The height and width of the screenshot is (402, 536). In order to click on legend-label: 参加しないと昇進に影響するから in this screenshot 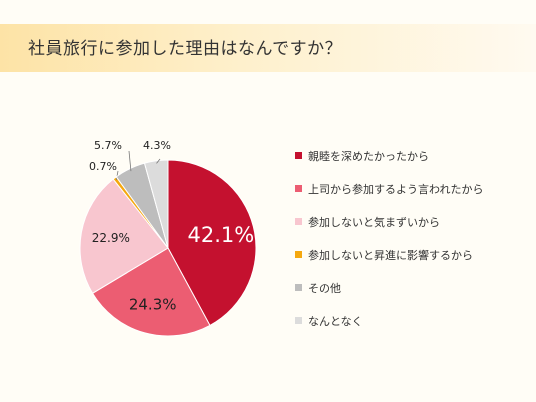, I will do `click(390, 255)`.